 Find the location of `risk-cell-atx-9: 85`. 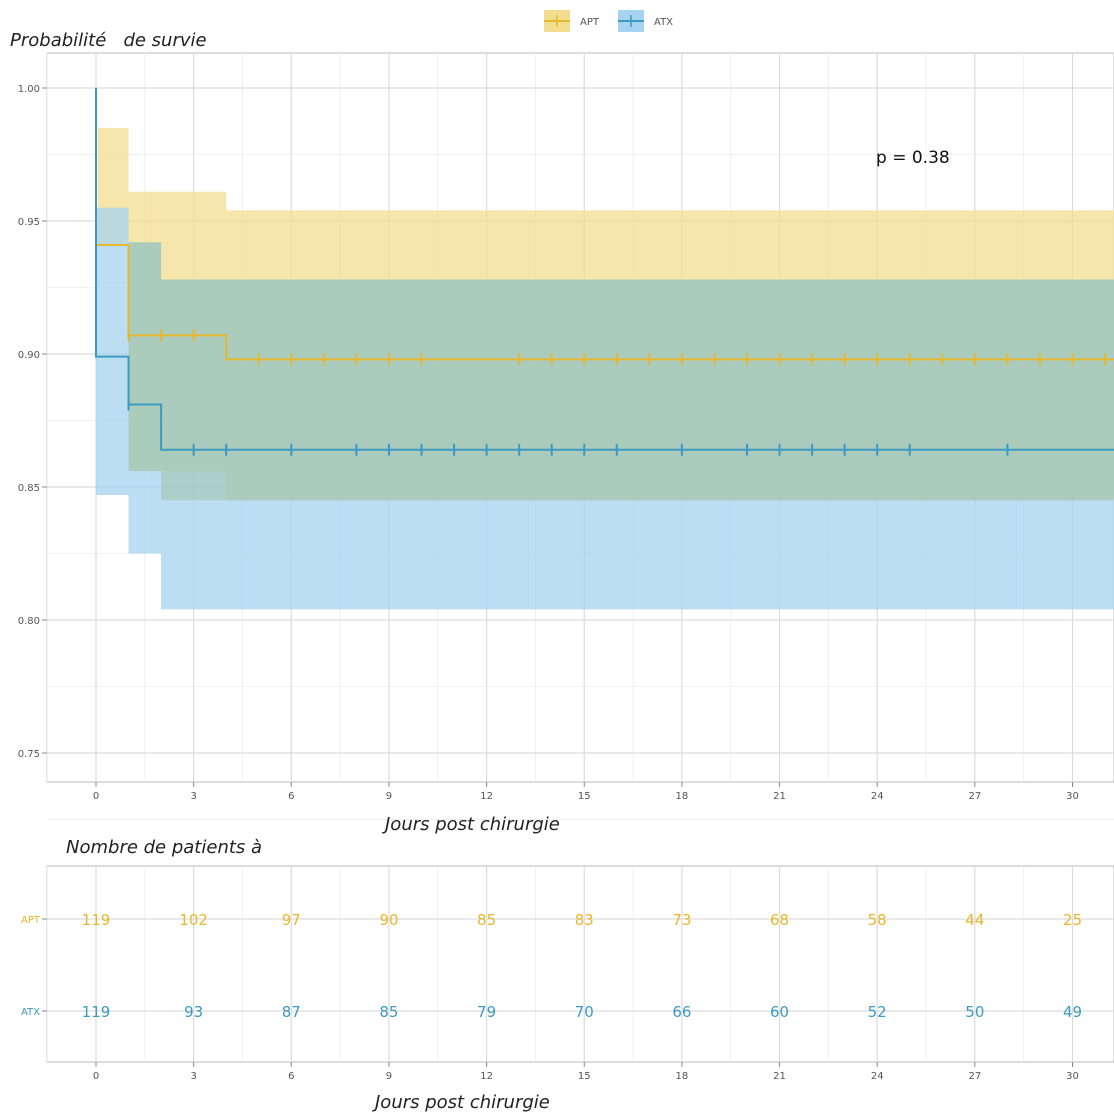

risk-cell-atx-9: 85 is located at coordinates (388, 1012).